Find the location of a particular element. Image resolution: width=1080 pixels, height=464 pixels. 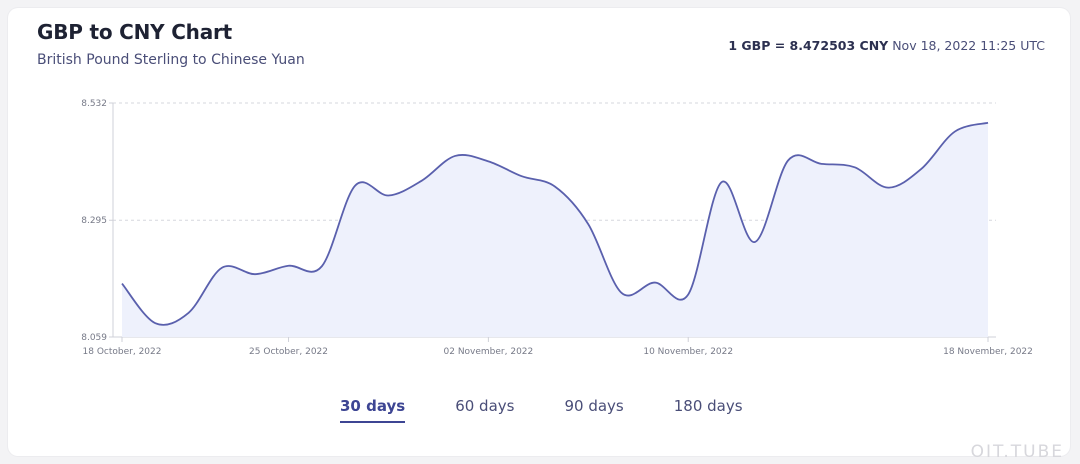

tab-90-days: 90 days is located at coordinates (594, 406).